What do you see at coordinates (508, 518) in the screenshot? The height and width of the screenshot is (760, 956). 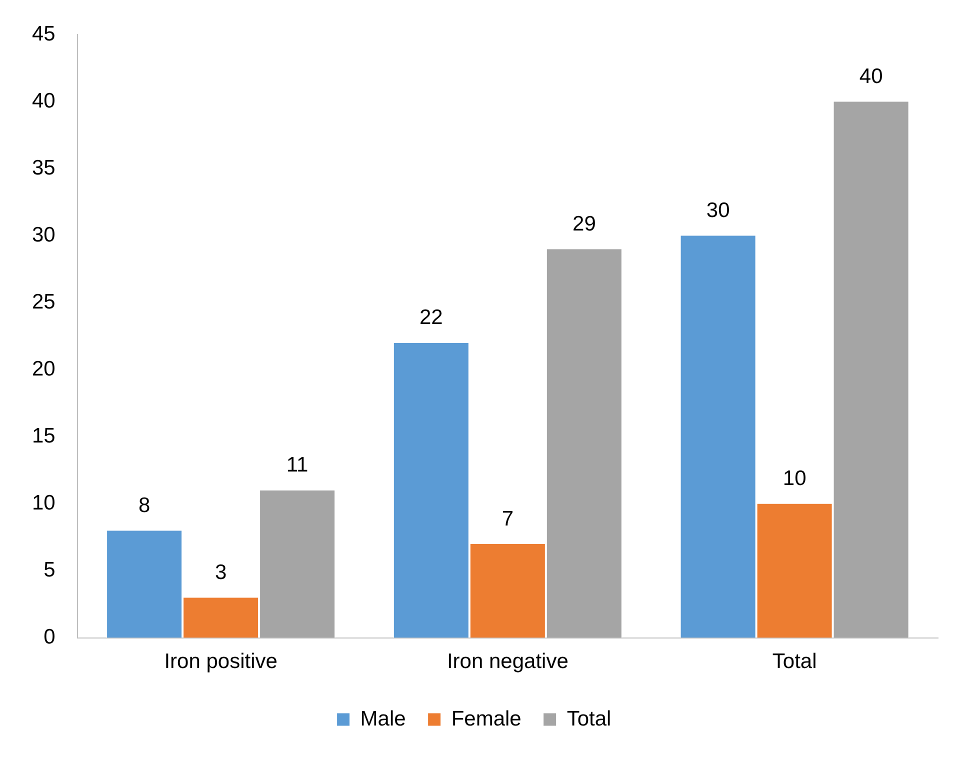 I see `data-label: 7` at bounding box center [508, 518].